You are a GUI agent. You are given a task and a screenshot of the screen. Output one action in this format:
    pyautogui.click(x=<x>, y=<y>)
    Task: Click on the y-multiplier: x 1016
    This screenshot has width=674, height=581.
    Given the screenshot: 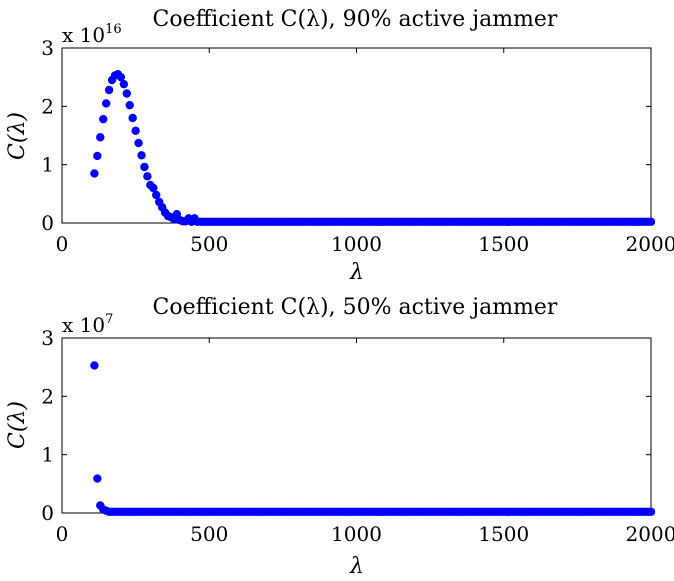 What is the action you would take?
    pyautogui.click(x=92, y=34)
    